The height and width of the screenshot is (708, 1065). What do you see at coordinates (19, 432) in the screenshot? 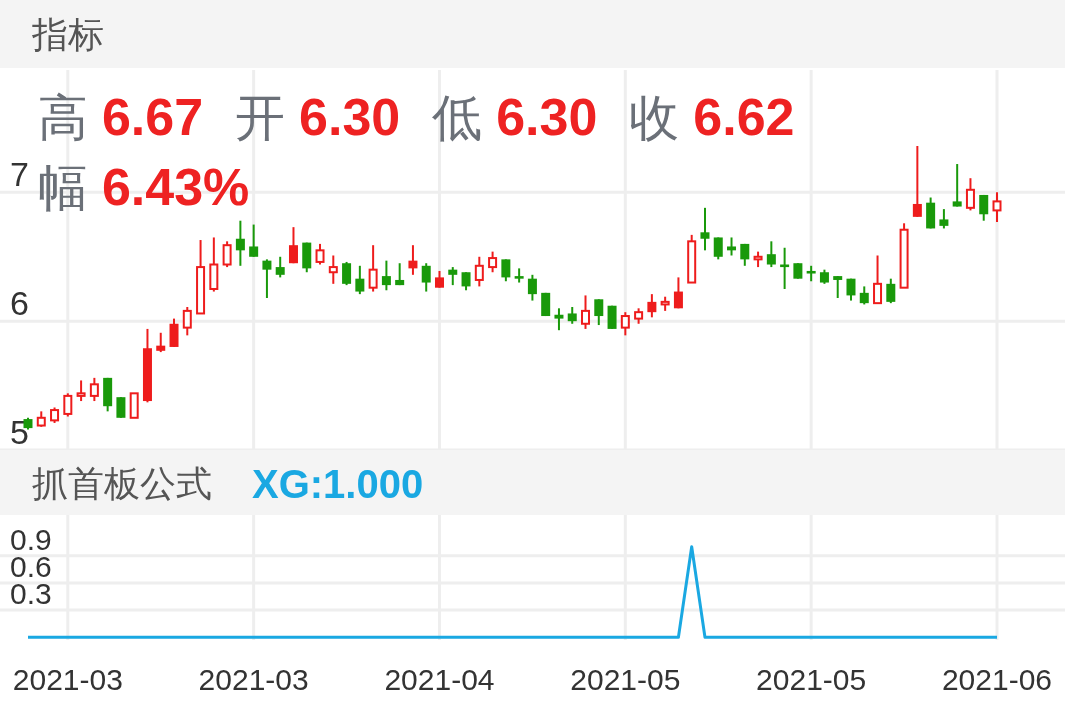
I see `y-tick-label: 5` at bounding box center [19, 432].